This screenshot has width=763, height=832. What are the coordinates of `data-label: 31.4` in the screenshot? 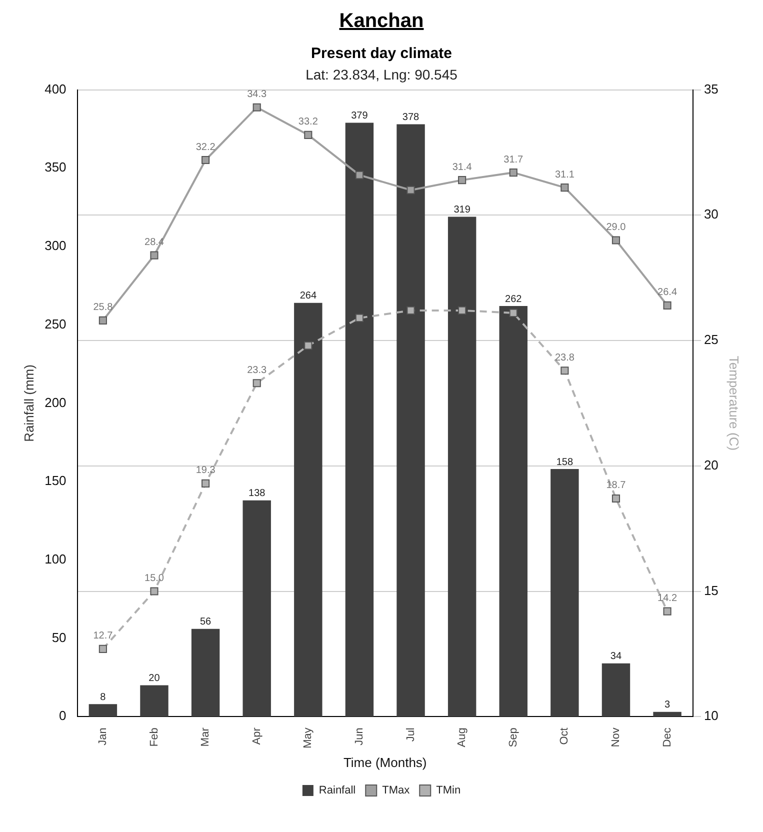 It's located at (462, 167).